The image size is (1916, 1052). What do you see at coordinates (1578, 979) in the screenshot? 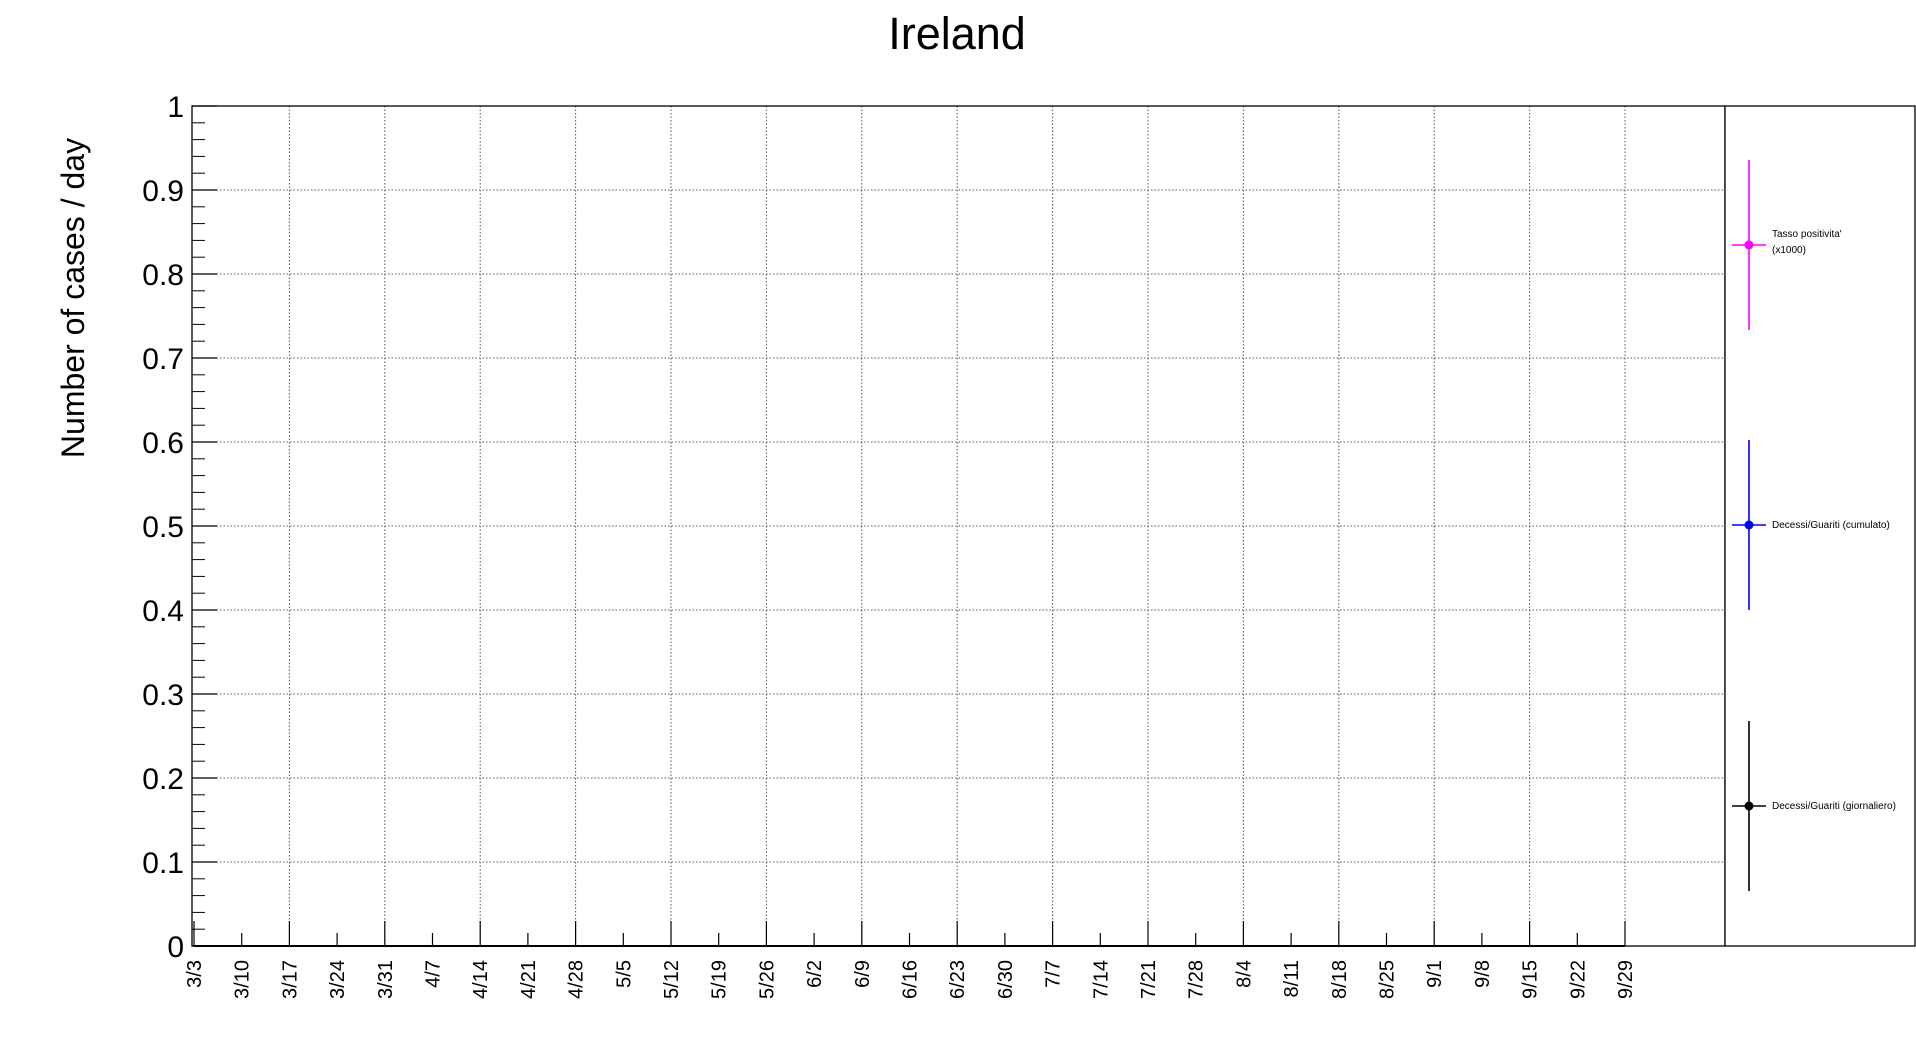
I see `x-tick-label: 9/22` at bounding box center [1578, 979].